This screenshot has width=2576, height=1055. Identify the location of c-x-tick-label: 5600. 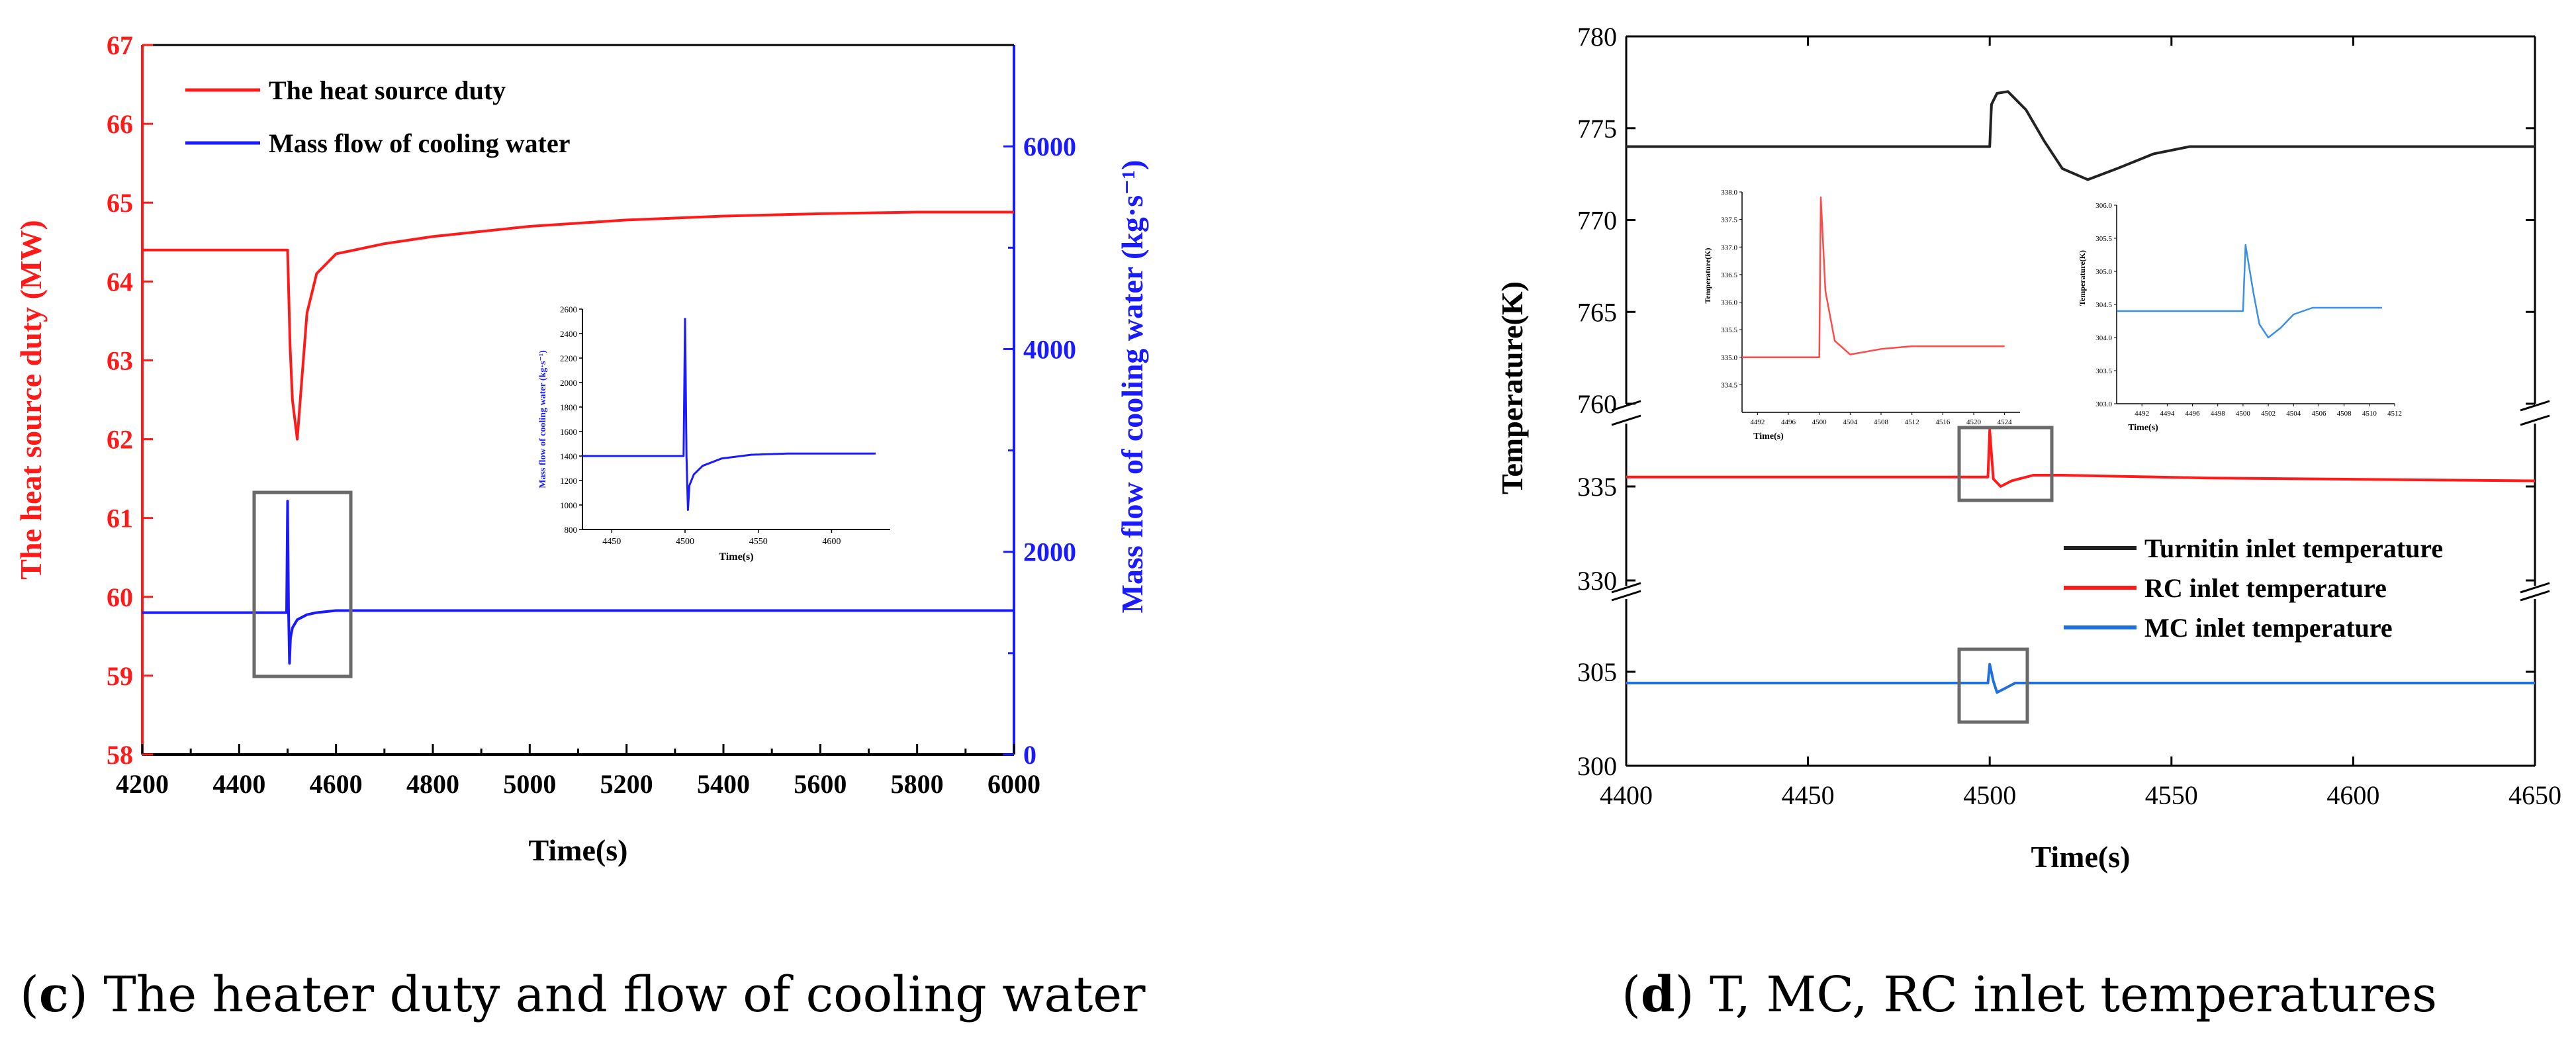
(820, 784).